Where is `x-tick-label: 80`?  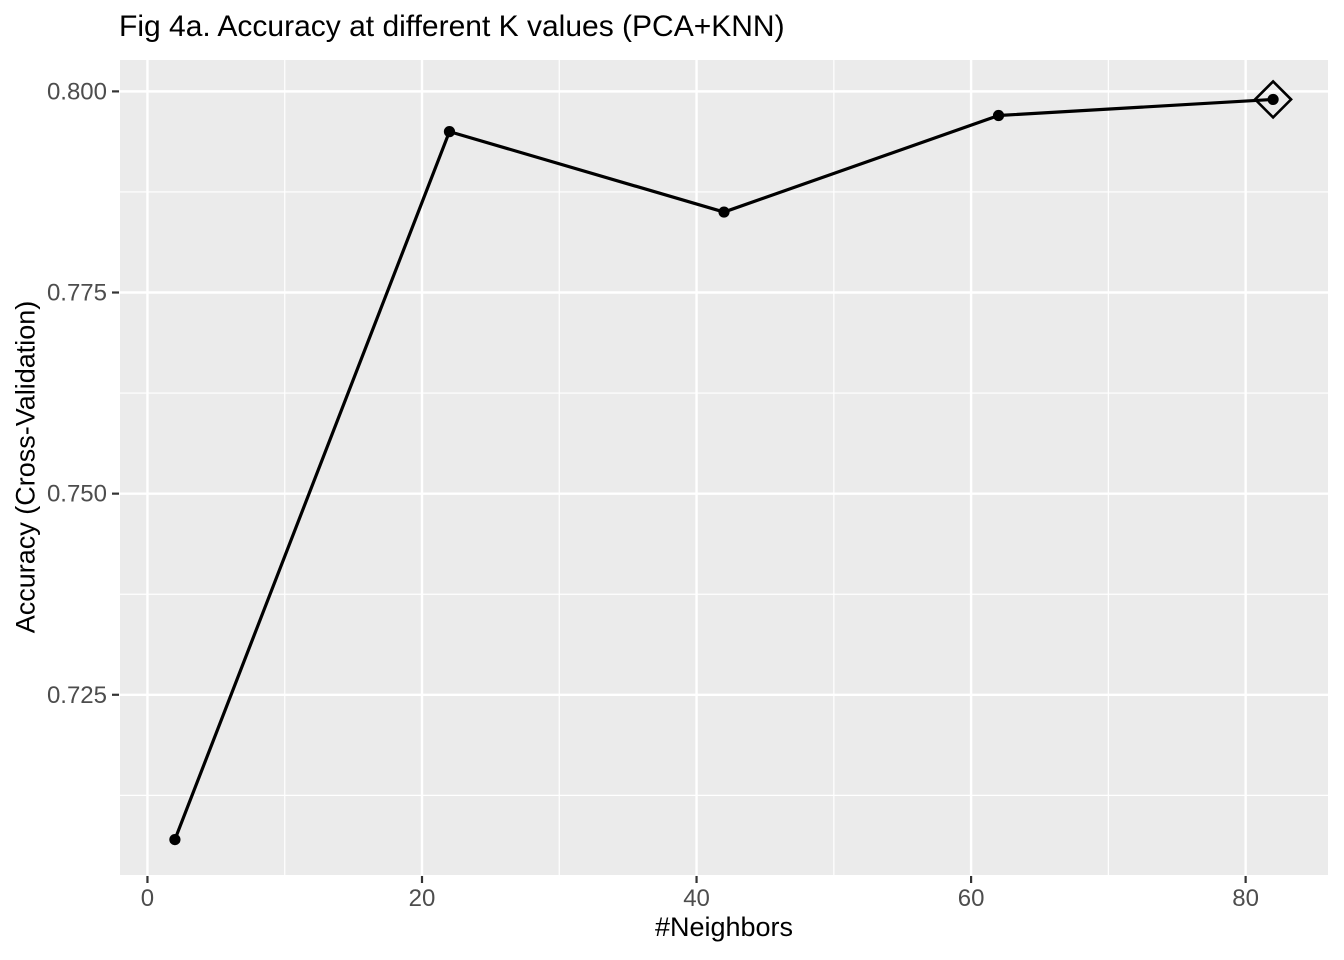 x-tick-label: 80 is located at coordinates (1245, 898).